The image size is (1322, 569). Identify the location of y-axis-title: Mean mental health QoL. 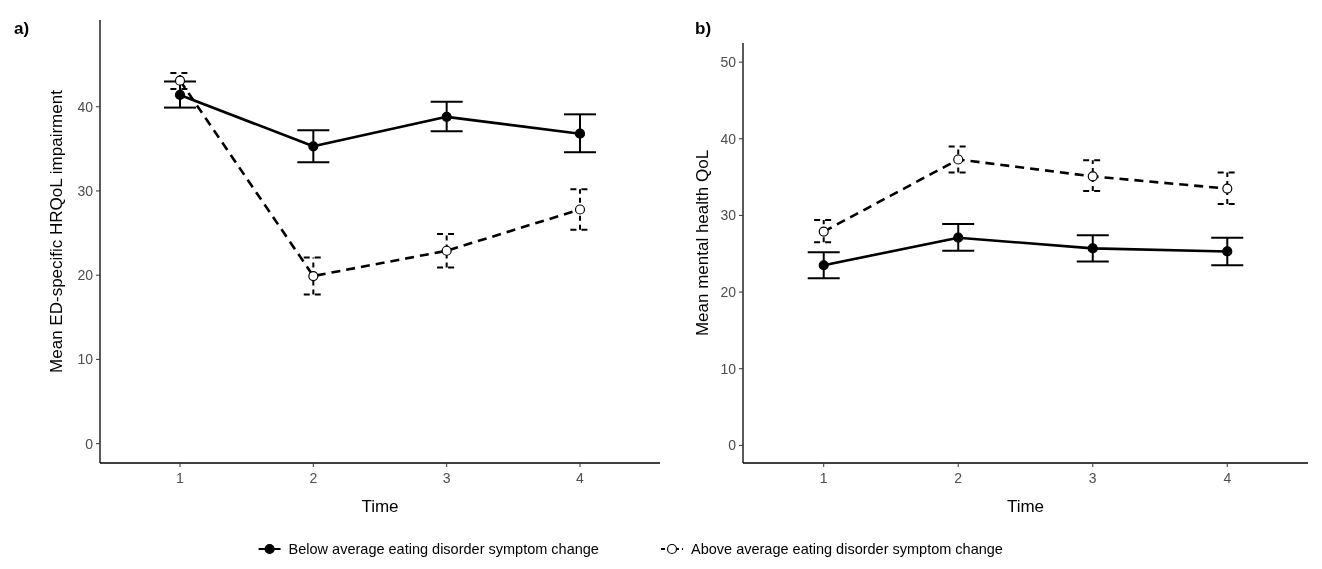
(702, 243).